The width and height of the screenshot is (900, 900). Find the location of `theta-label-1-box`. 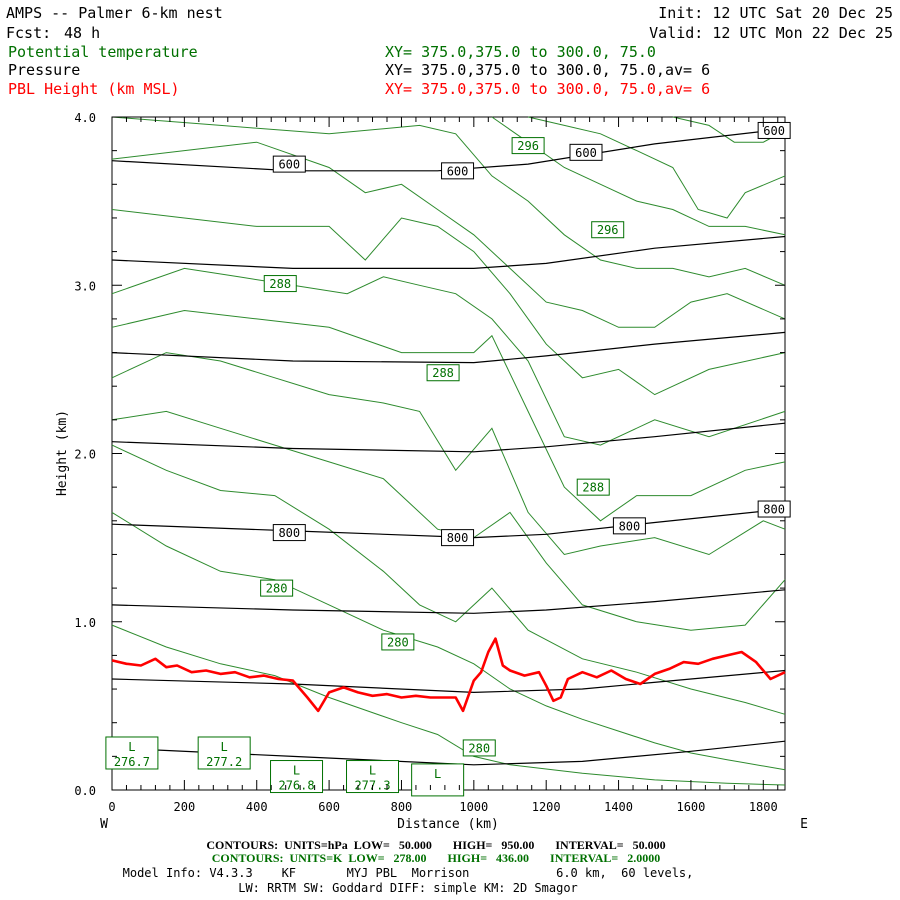

theta-label-1-box is located at coordinates (528, 146).